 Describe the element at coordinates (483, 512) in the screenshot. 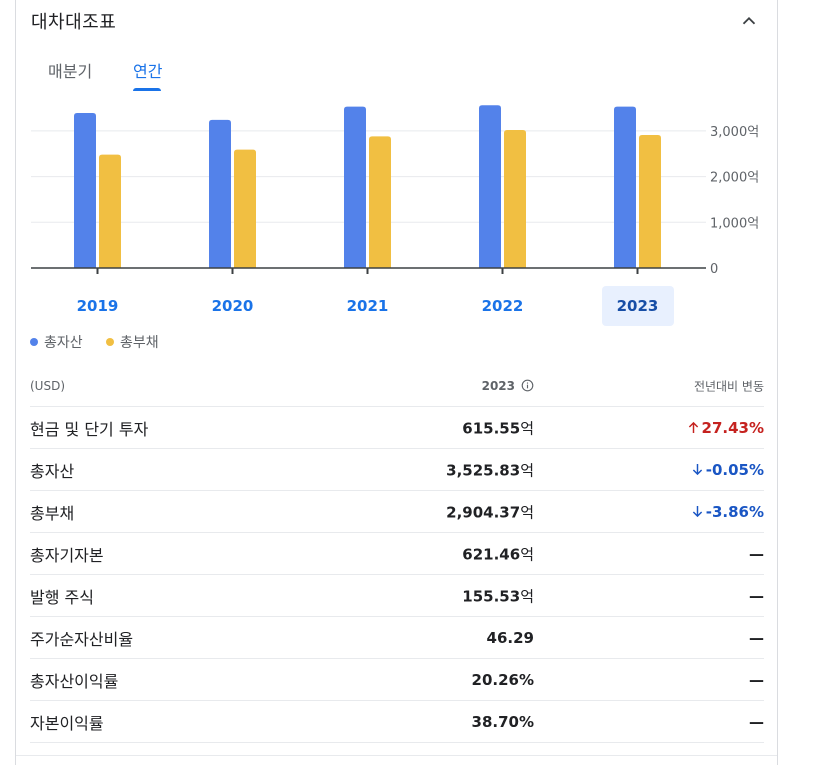

I see `row-value-number: 2,904.37` at that location.